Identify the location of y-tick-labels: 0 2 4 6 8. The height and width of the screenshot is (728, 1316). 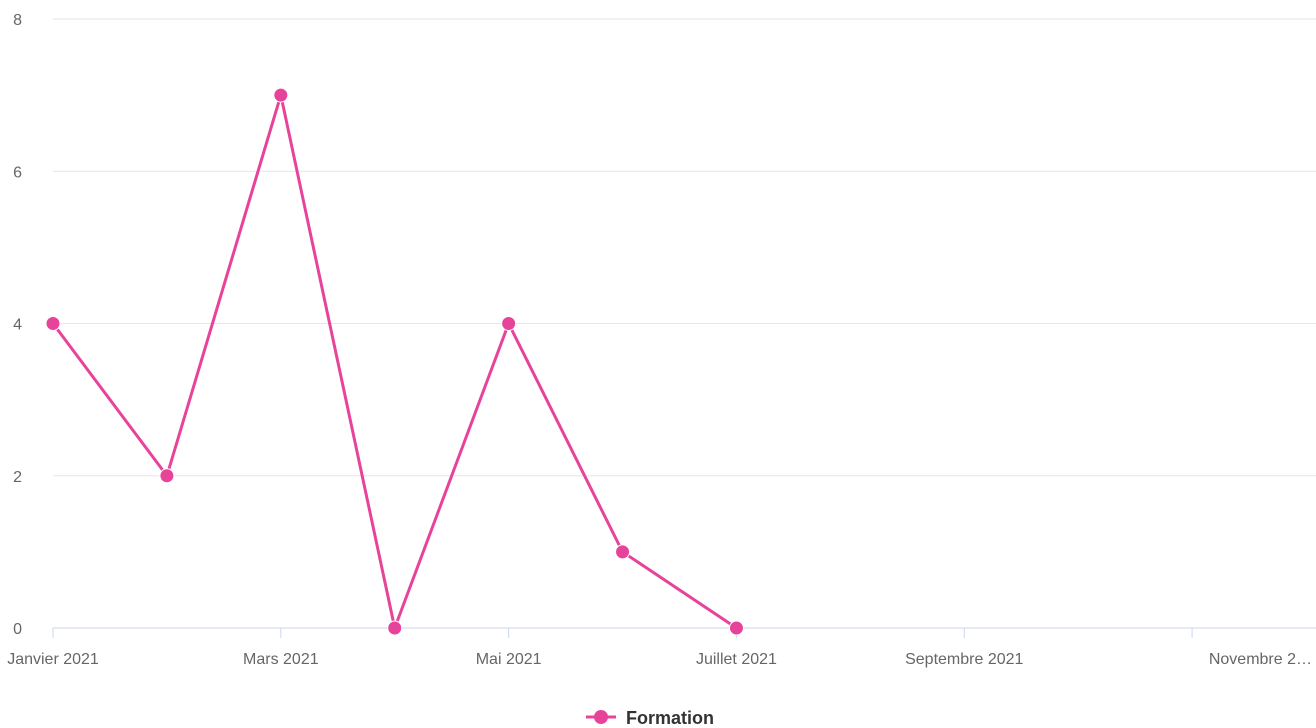
(17, 325).